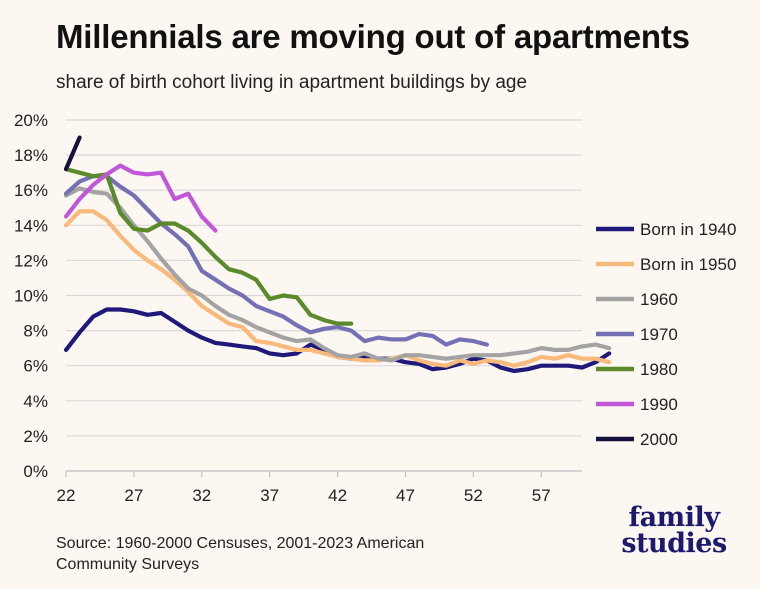 The width and height of the screenshot is (760, 589). What do you see at coordinates (373, 36) in the screenshot?
I see `chart-title: Millennials are moving out of apartments` at bounding box center [373, 36].